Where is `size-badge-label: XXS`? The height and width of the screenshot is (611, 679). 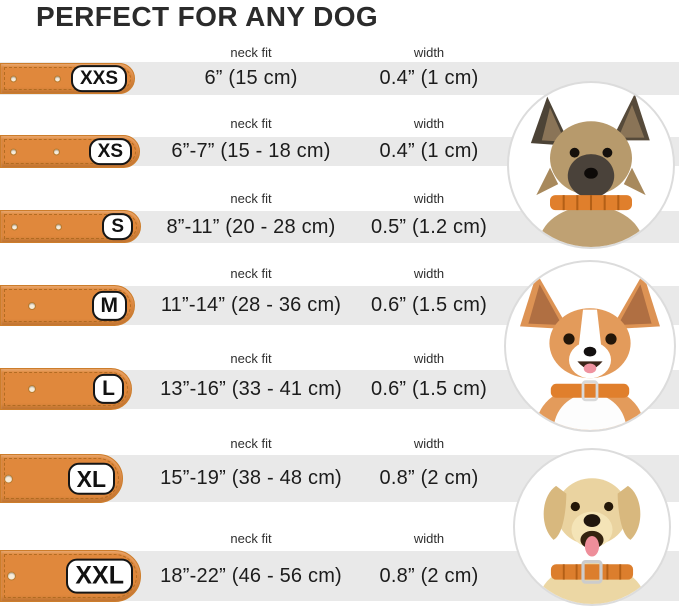
size-badge-label: XXS is located at coordinates (98, 78).